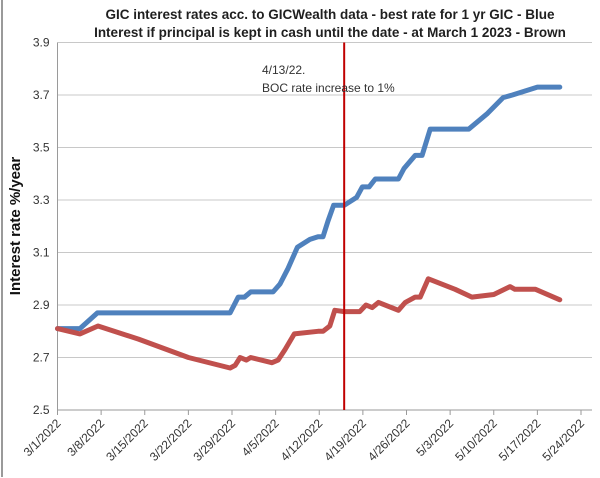 The width and height of the screenshot is (600, 478). What do you see at coordinates (476, 440) in the screenshot?
I see `x-tick-label: 5/10/2022` at bounding box center [476, 440].